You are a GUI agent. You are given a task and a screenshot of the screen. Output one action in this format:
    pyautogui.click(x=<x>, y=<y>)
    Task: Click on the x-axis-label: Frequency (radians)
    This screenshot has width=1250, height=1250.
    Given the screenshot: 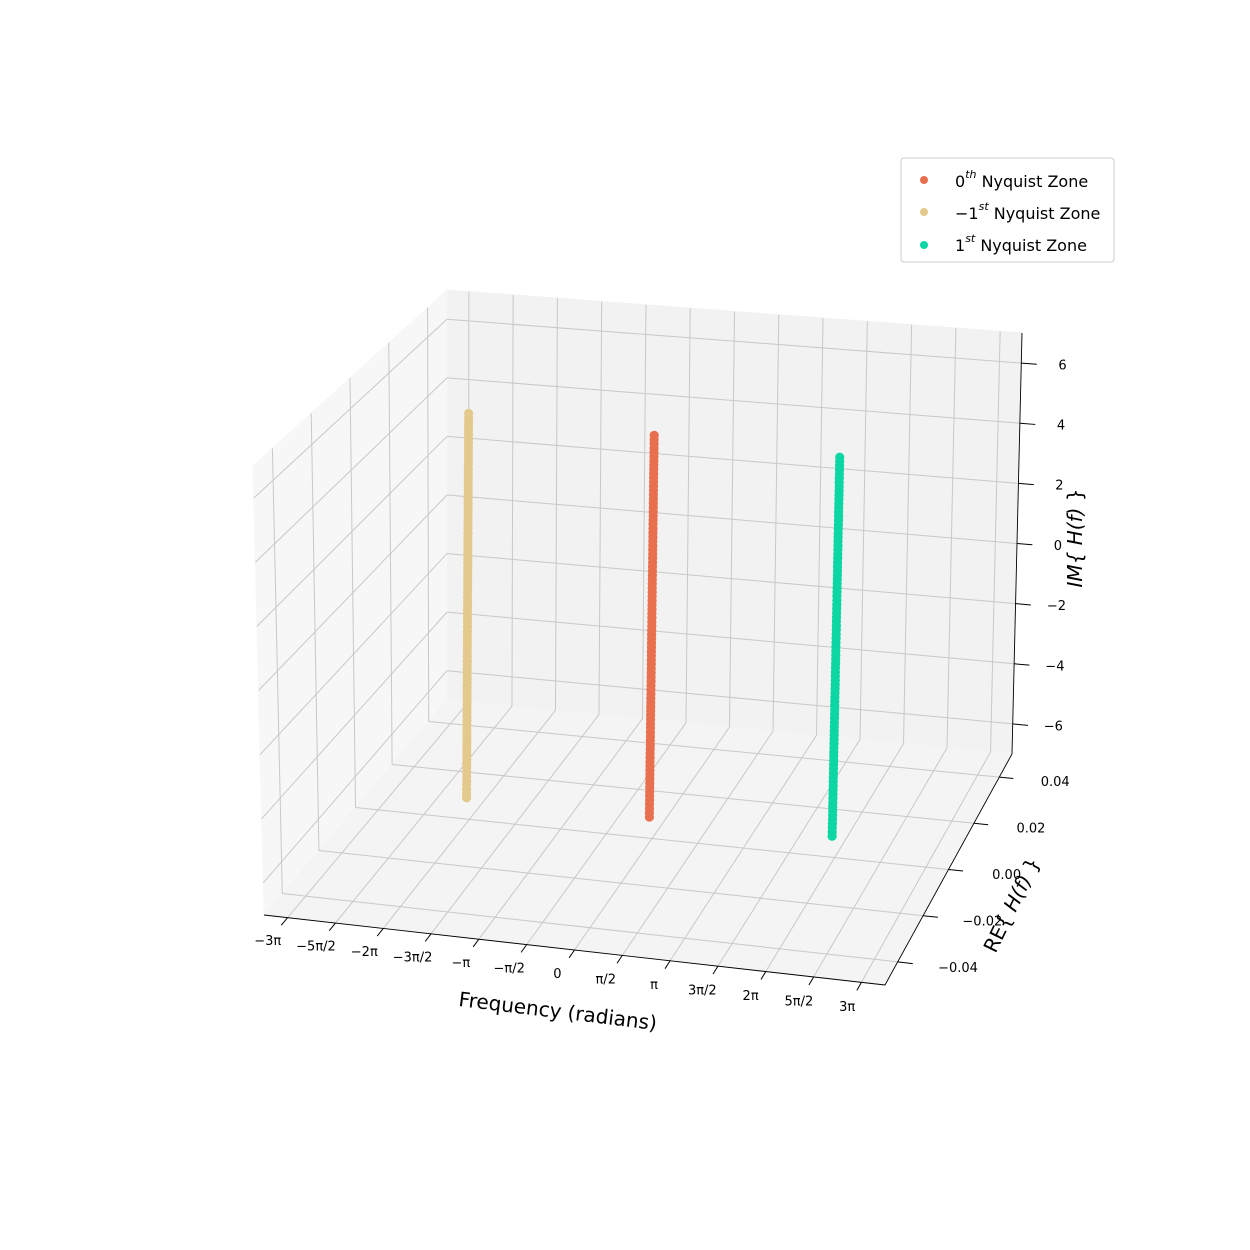 What is the action you would take?
    pyautogui.click(x=557, y=1011)
    